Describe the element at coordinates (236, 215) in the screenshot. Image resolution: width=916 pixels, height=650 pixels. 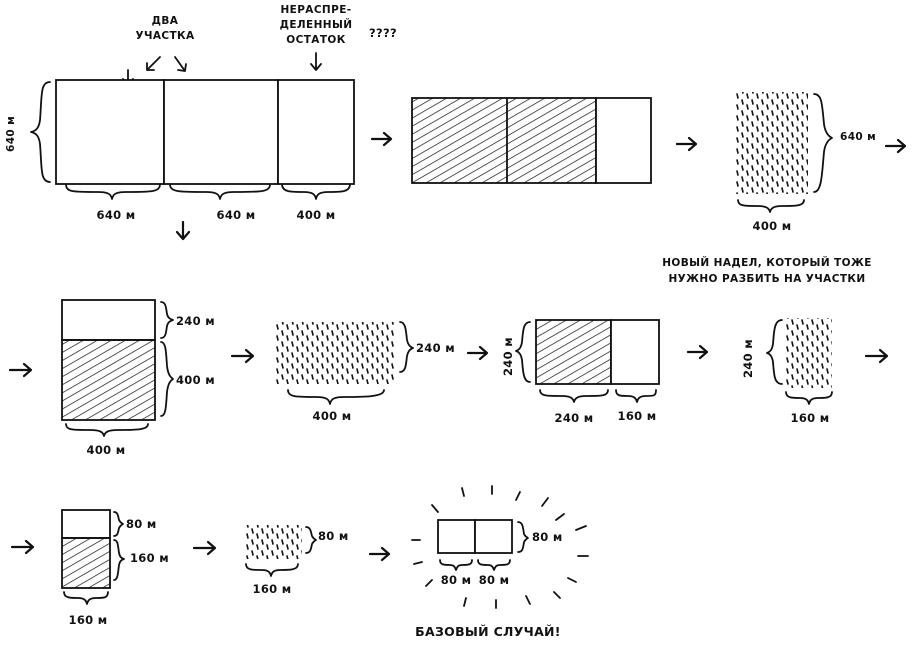
I see `width-label-640-b: 640 м` at that location.